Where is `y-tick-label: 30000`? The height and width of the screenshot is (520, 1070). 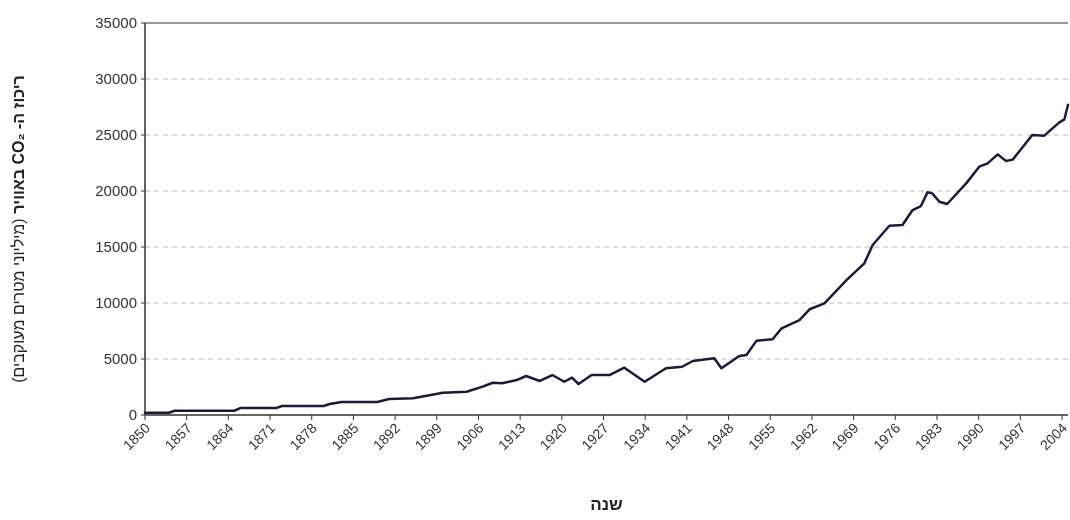 y-tick-label: 30000 is located at coordinates (116, 78).